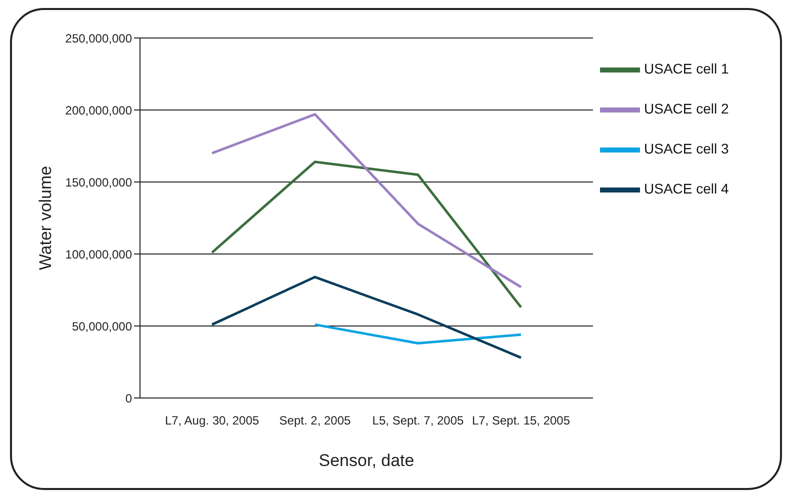 This screenshot has height=498, width=795. I want to click on legend-label: USACE cell 1, so click(686, 68).